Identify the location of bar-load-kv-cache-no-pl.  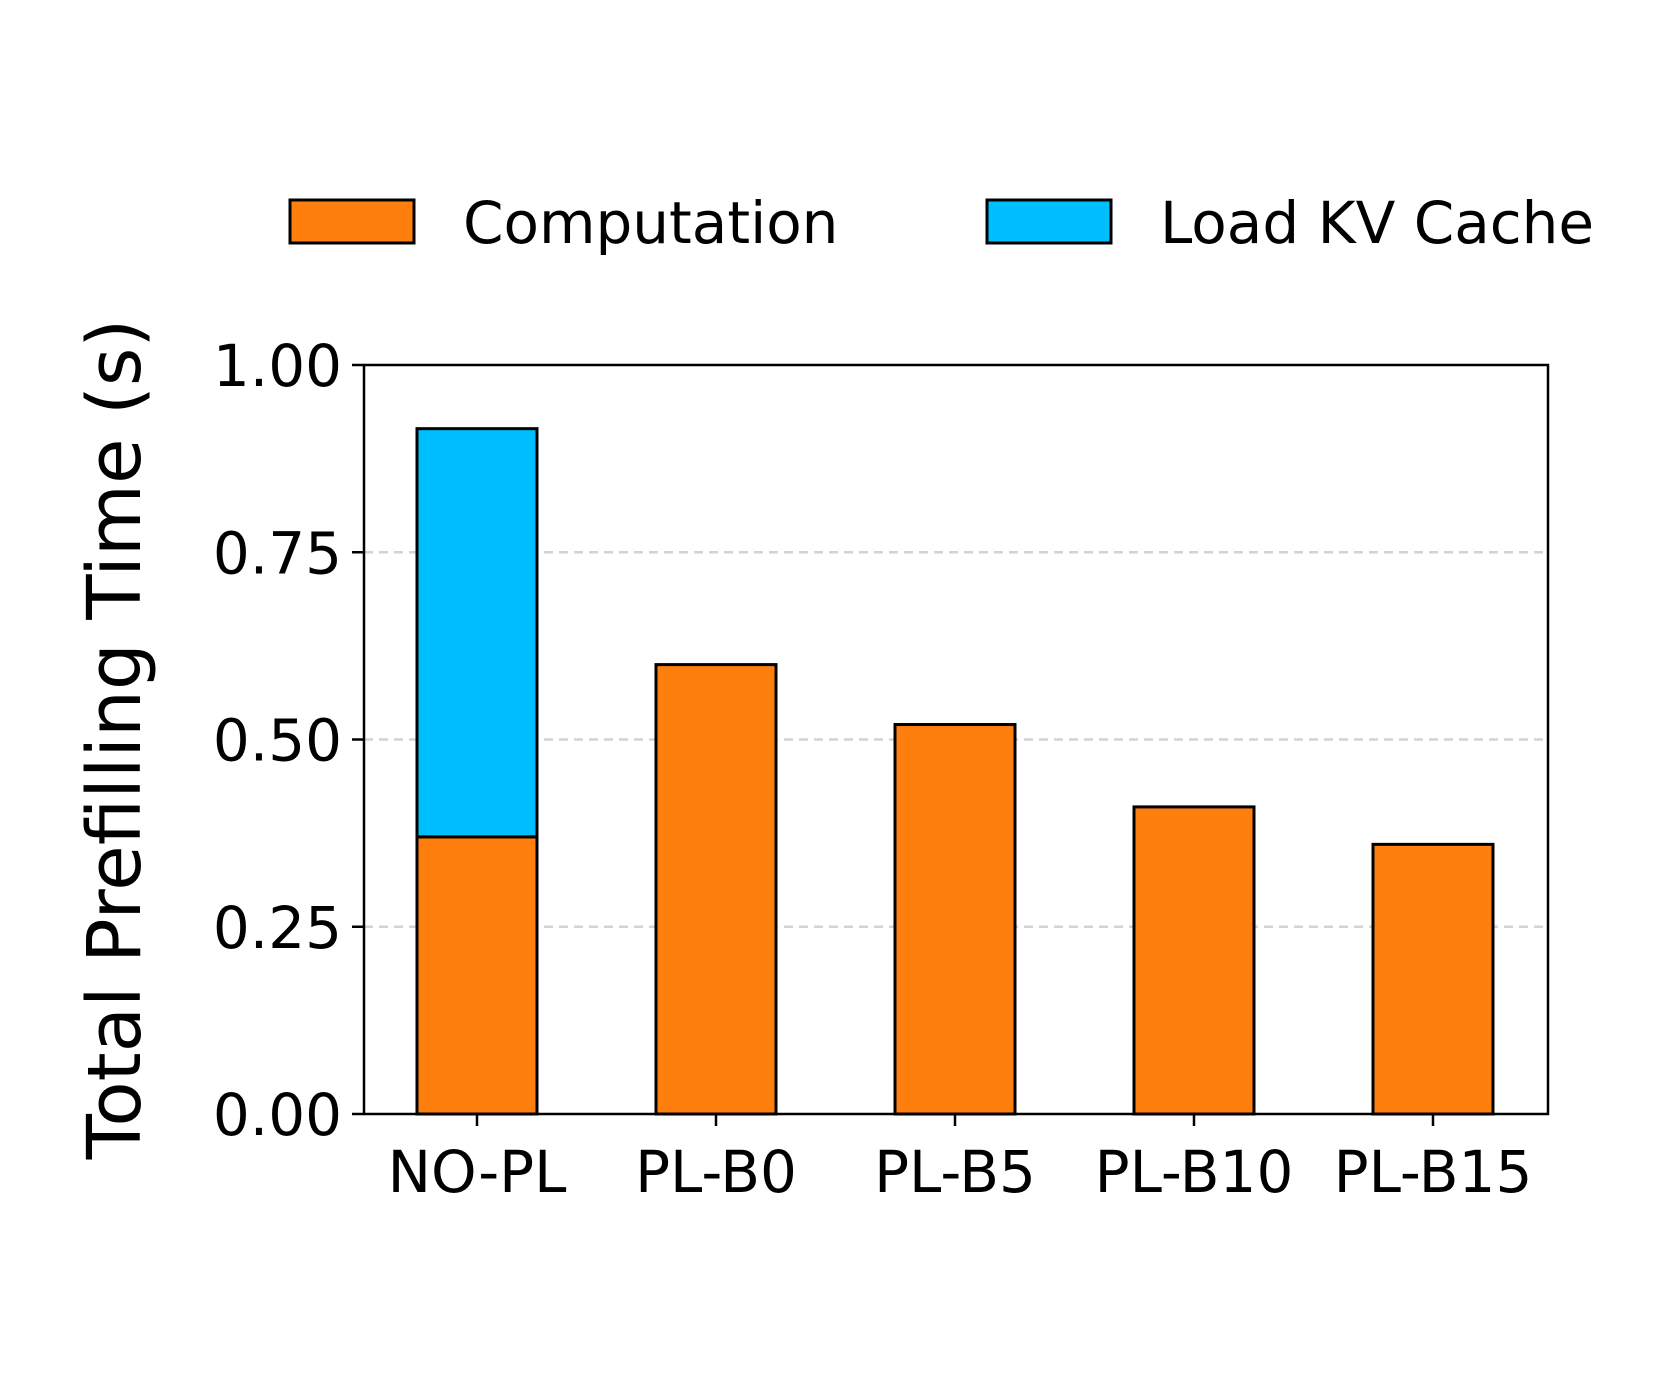
(477, 633).